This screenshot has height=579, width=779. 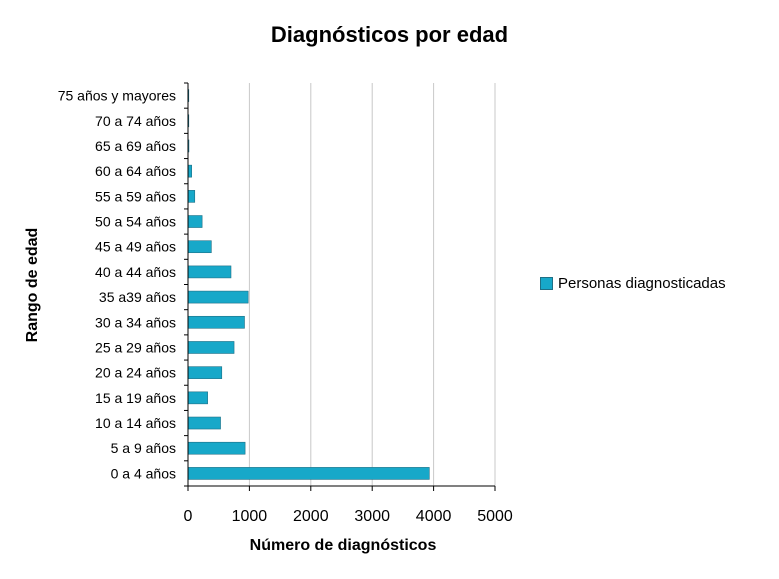 I want to click on legend-swatch, so click(x=546, y=283).